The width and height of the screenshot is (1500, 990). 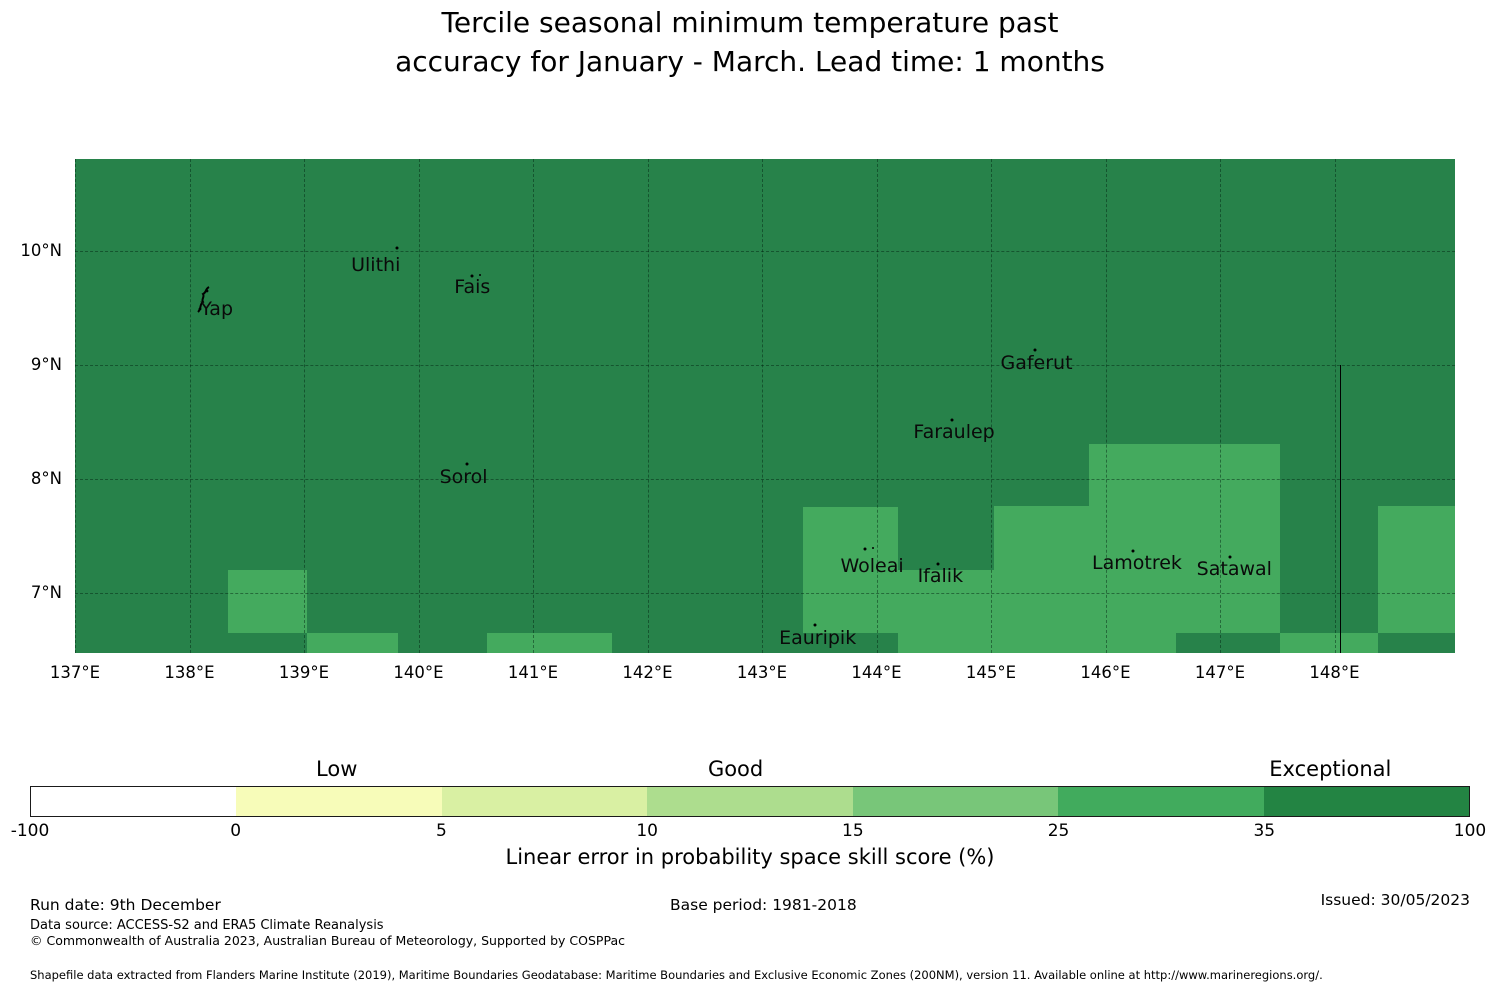 I want to click on x-axis-tick-label: 140°E, so click(x=418, y=672).